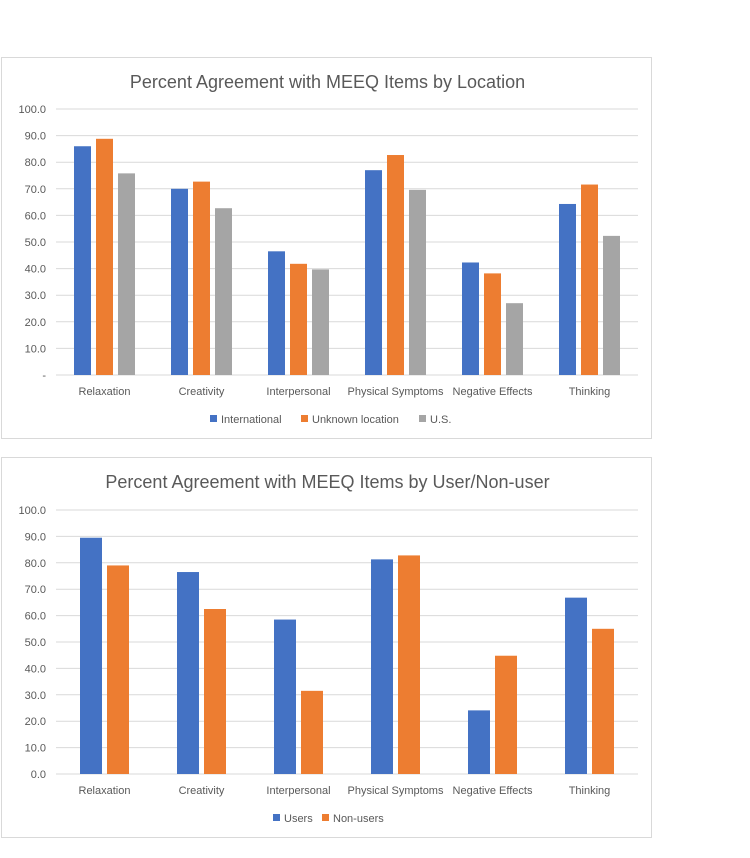 This screenshot has width=750, height=858. What do you see at coordinates (576, 685) in the screenshot?
I see `bar-users-thinking` at bounding box center [576, 685].